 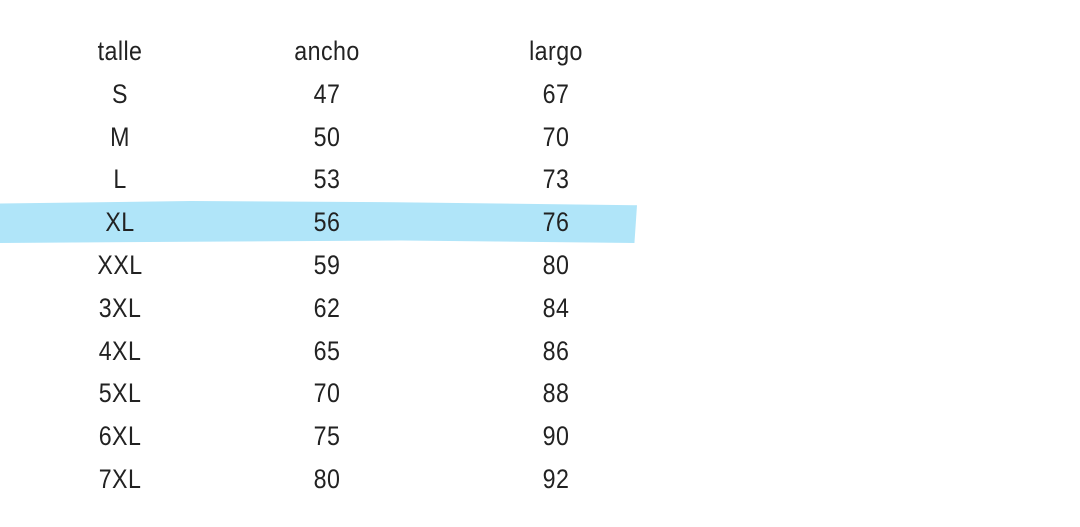 What do you see at coordinates (556, 222) in the screenshot?
I see `cell-largo: 76` at bounding box center [556, 222].